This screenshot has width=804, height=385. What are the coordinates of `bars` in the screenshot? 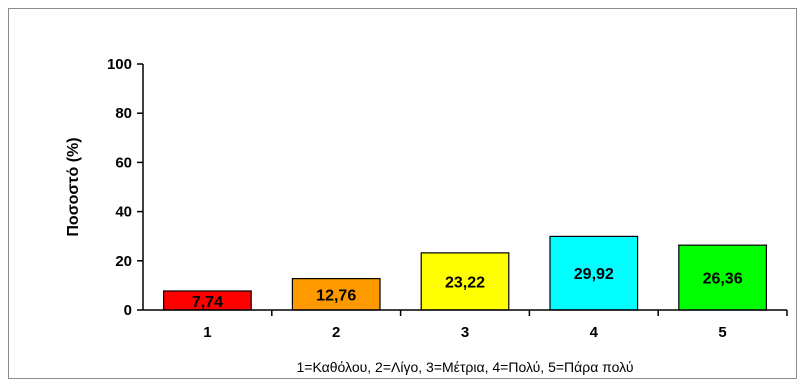 It's located at (465, 273).